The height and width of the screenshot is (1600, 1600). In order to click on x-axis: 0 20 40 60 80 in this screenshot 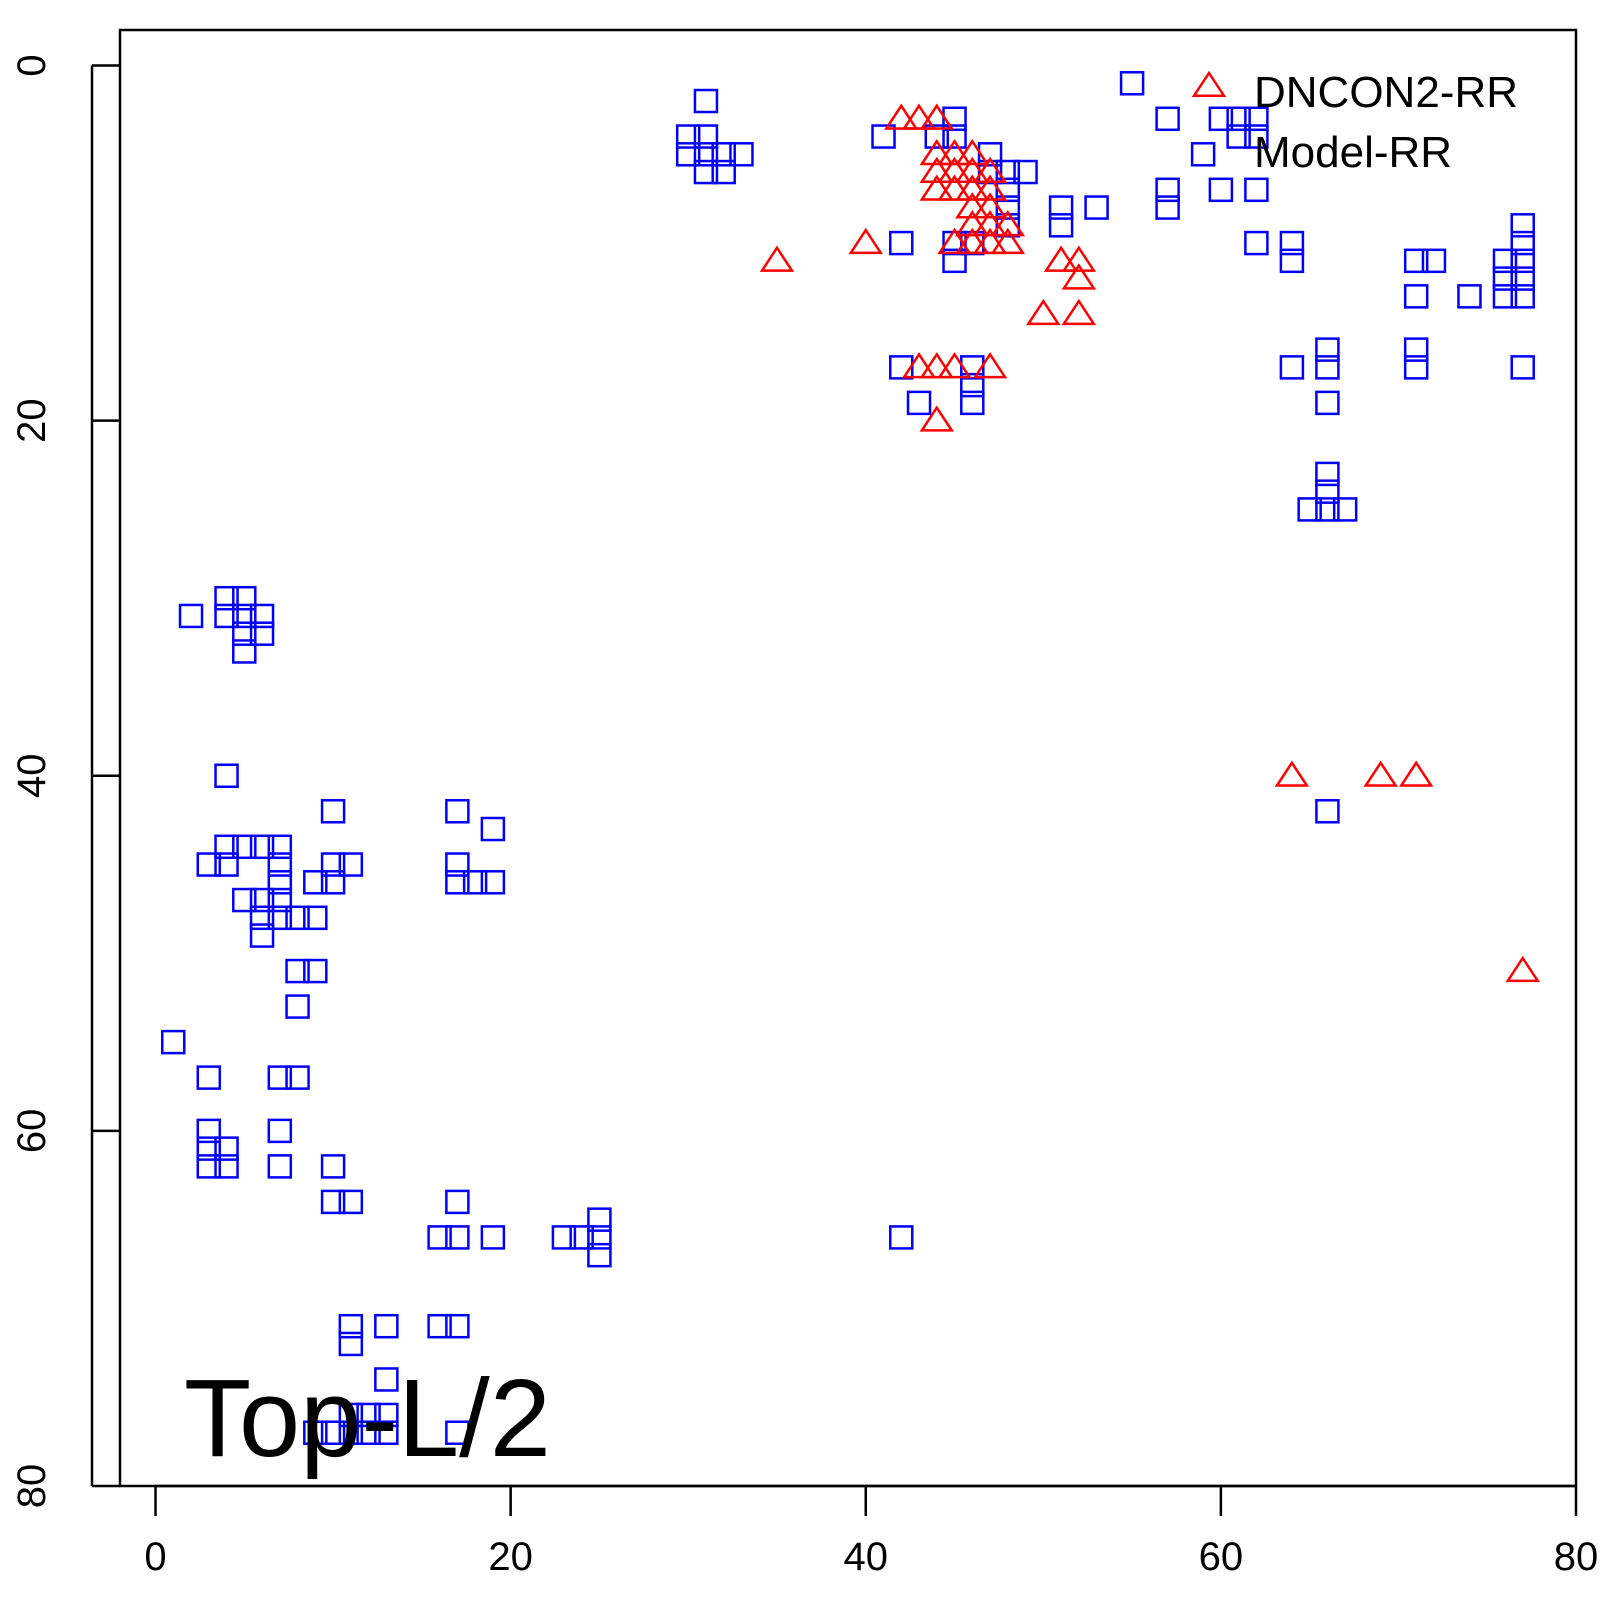, I will do `click(871, 1531)`.